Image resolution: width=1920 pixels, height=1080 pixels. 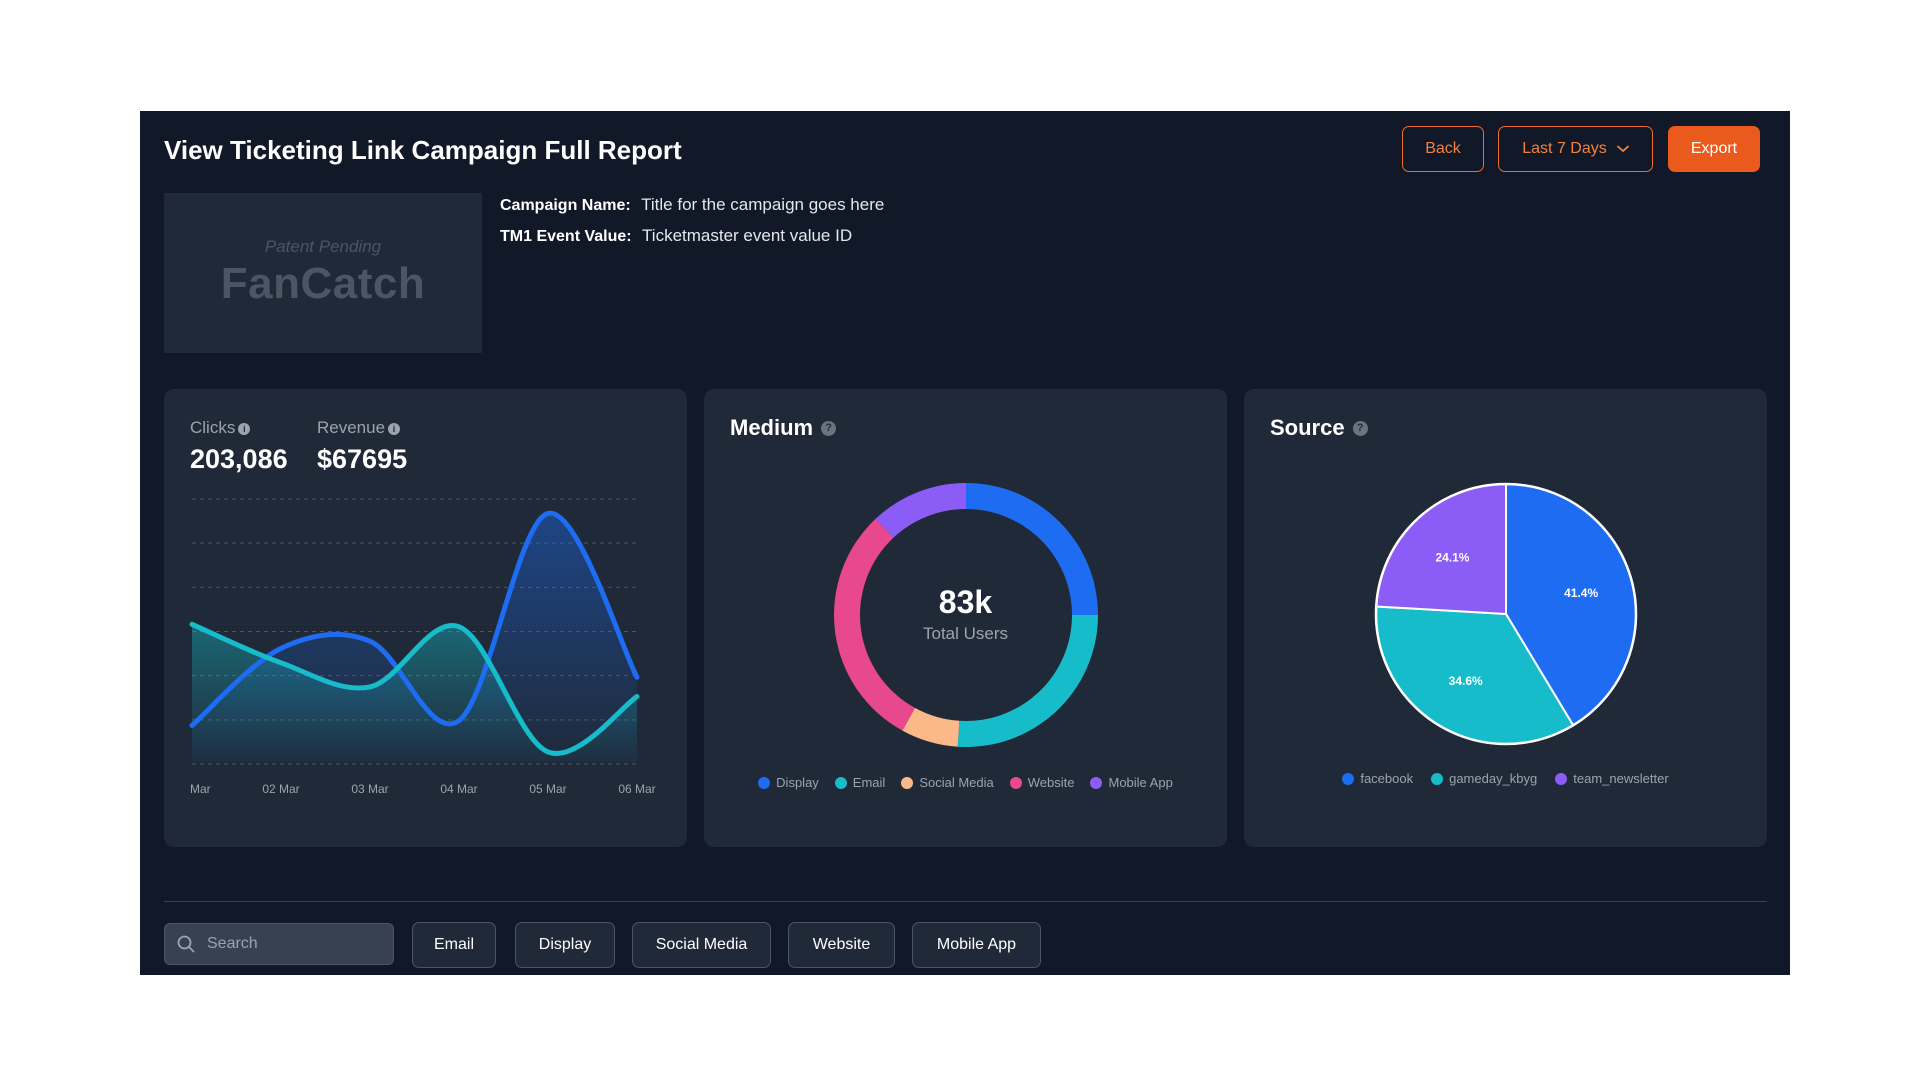 I want to click on medium-donut-chart, so click(x=966, y=615).